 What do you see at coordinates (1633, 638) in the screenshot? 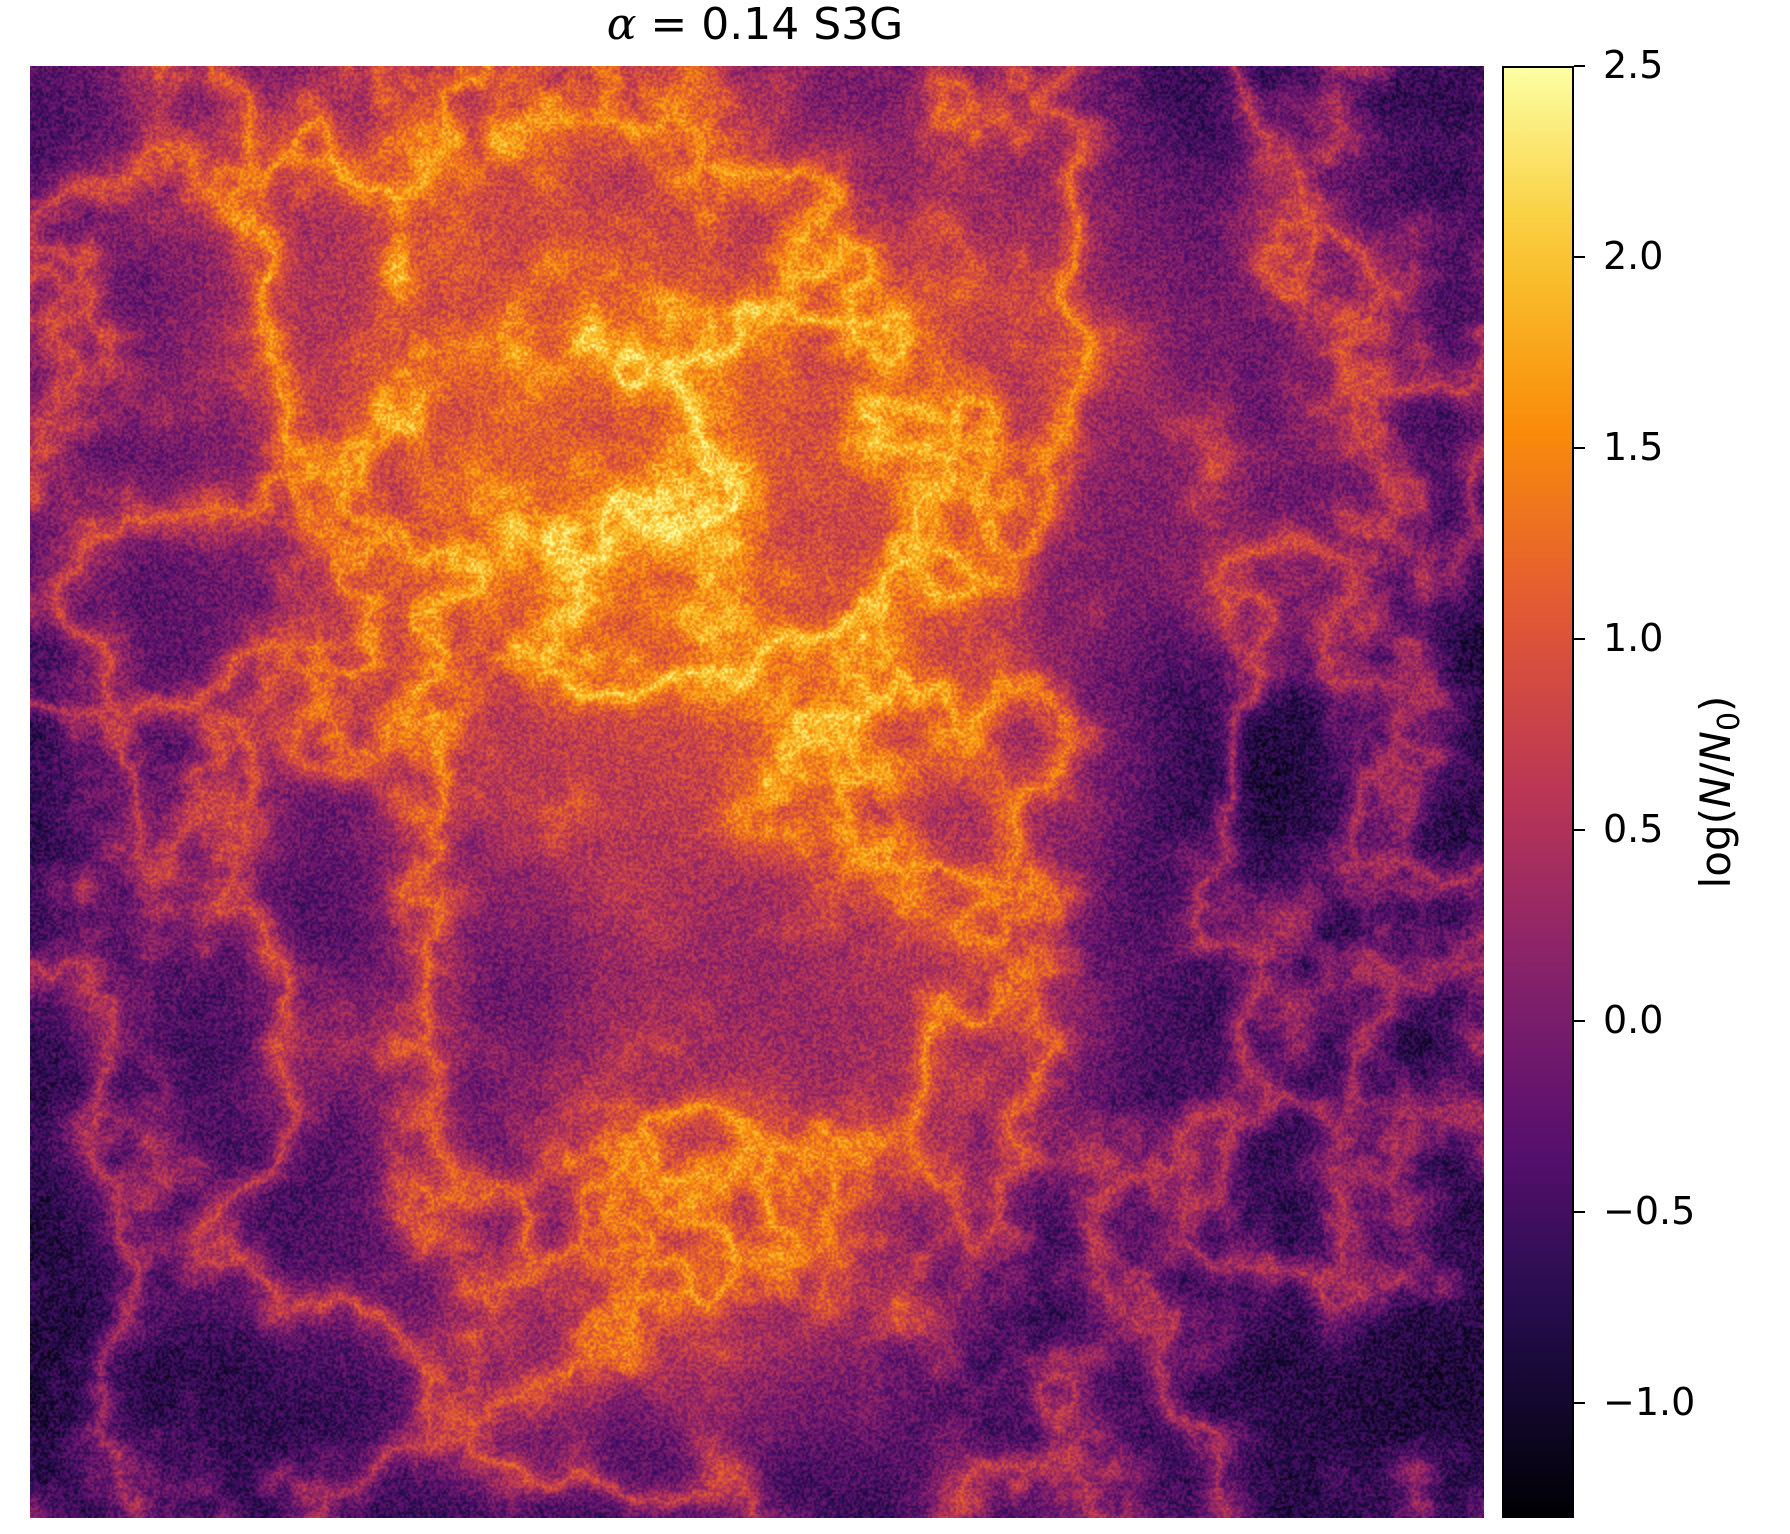
I see `colorbar-tick-label: 1.0` at bounding box center [1633, 638].